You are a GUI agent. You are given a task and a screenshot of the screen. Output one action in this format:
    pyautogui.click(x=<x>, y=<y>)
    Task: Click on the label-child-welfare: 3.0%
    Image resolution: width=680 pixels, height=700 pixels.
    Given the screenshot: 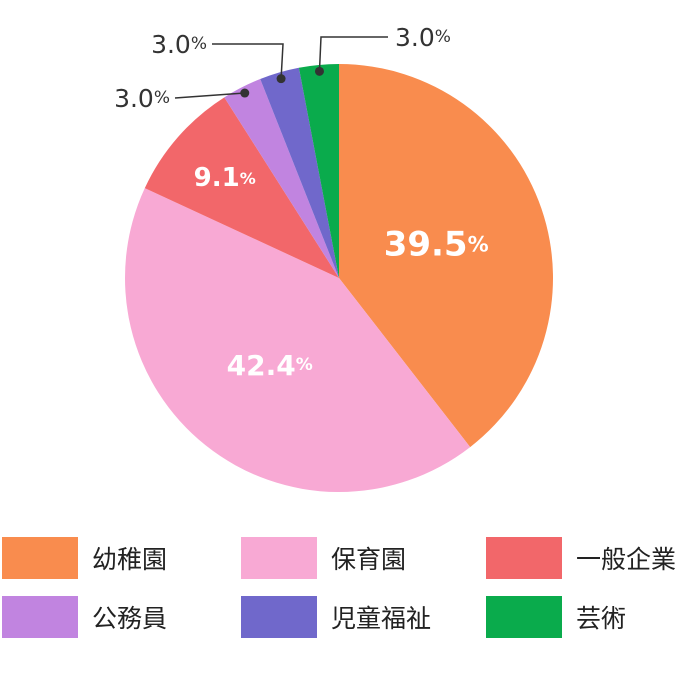 What is the action you would take?
    pyautogui.click(x=179, y=44)
    